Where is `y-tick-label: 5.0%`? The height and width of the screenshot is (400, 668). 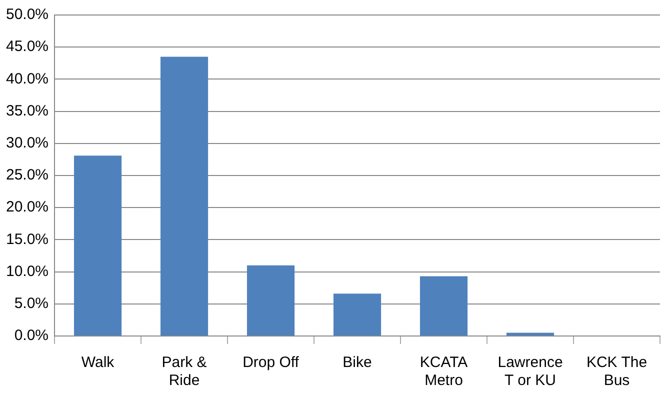
y-tick-label: 5.0% is located at coordinates (31, 303).